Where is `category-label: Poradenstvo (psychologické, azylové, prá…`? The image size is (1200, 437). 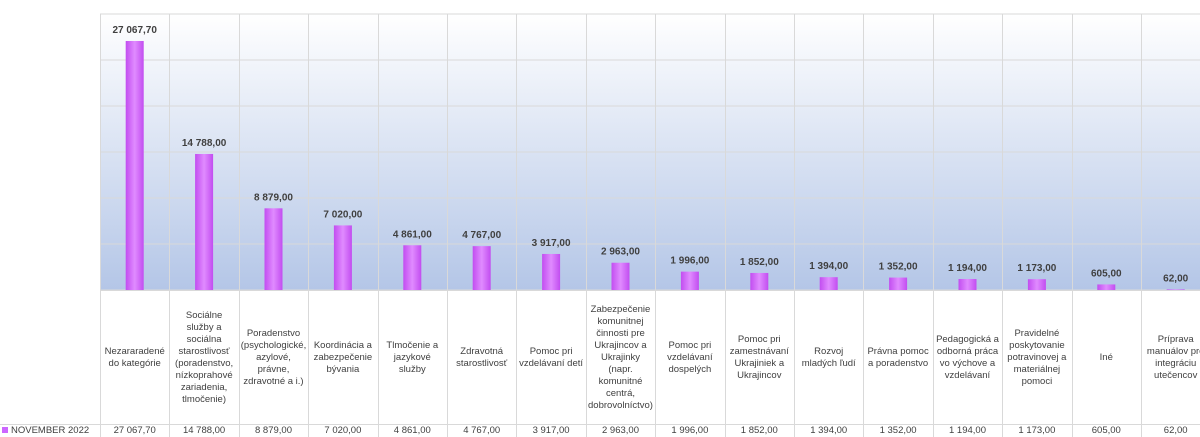 category-label: Poradenstvo (psychologické, azylové, prá… is located at coordinates (273, 357).